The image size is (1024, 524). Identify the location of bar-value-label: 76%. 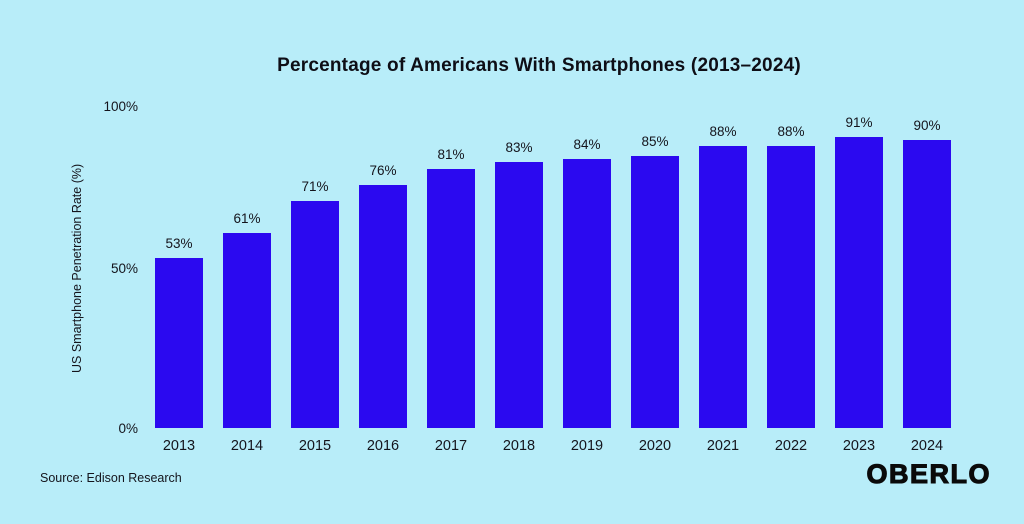
(383, 170).